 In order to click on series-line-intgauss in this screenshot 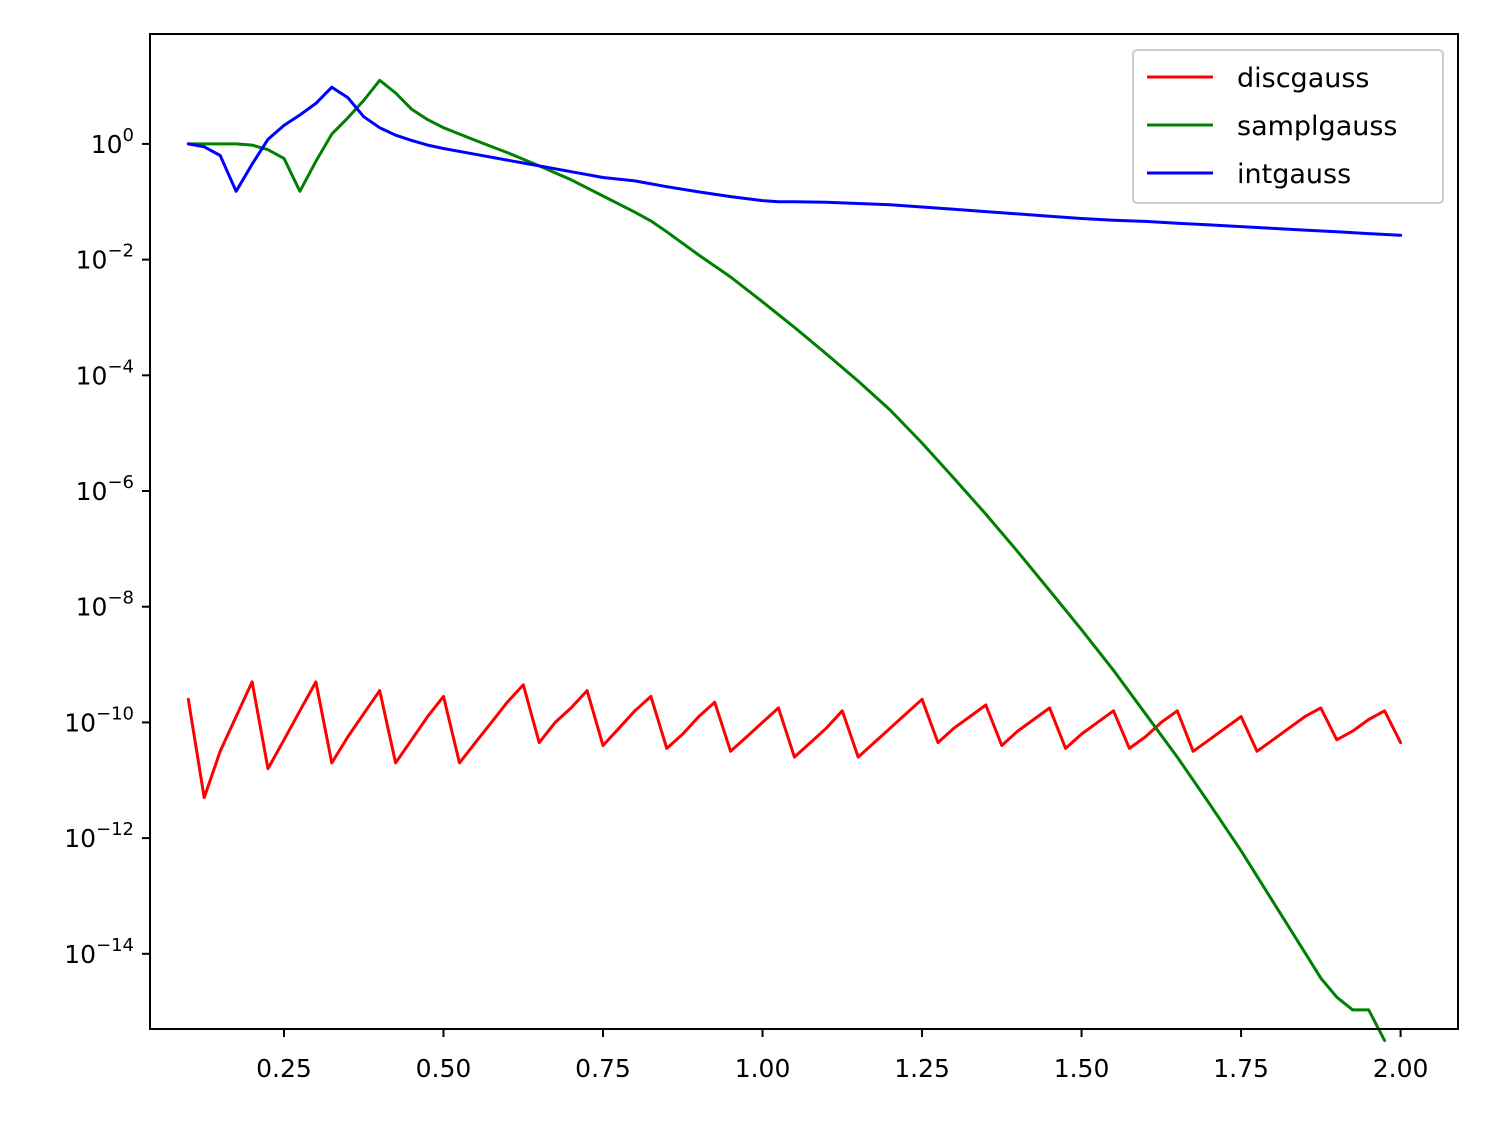, I will do `click(794, 161)`.